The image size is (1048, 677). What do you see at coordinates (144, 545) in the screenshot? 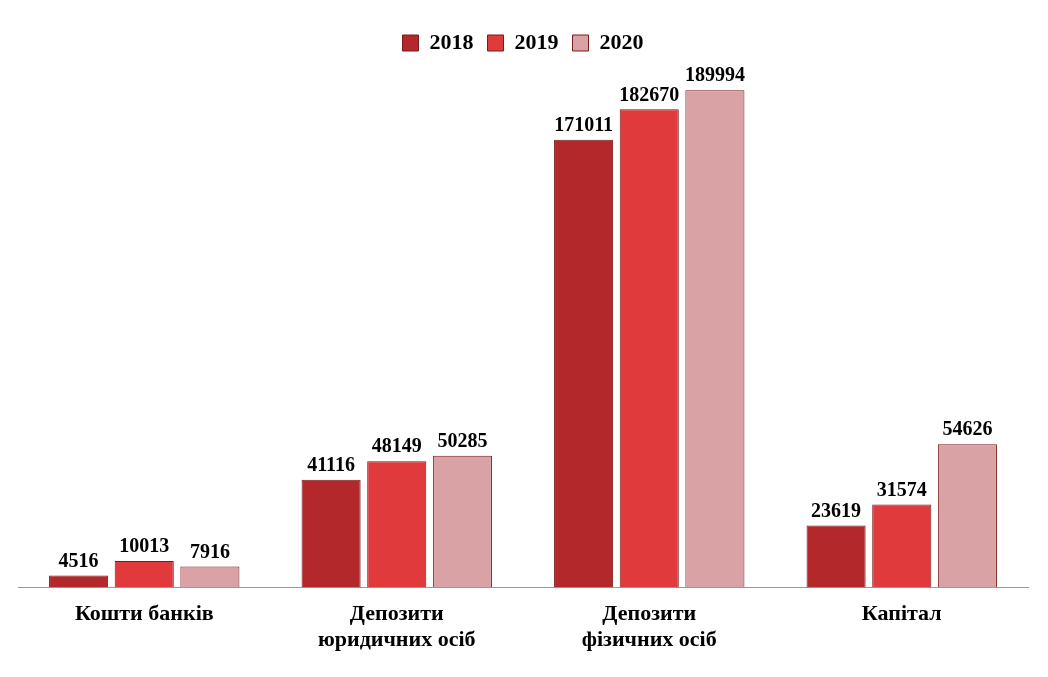
I see `data-label: 10013` at bounding box center [144, 545].